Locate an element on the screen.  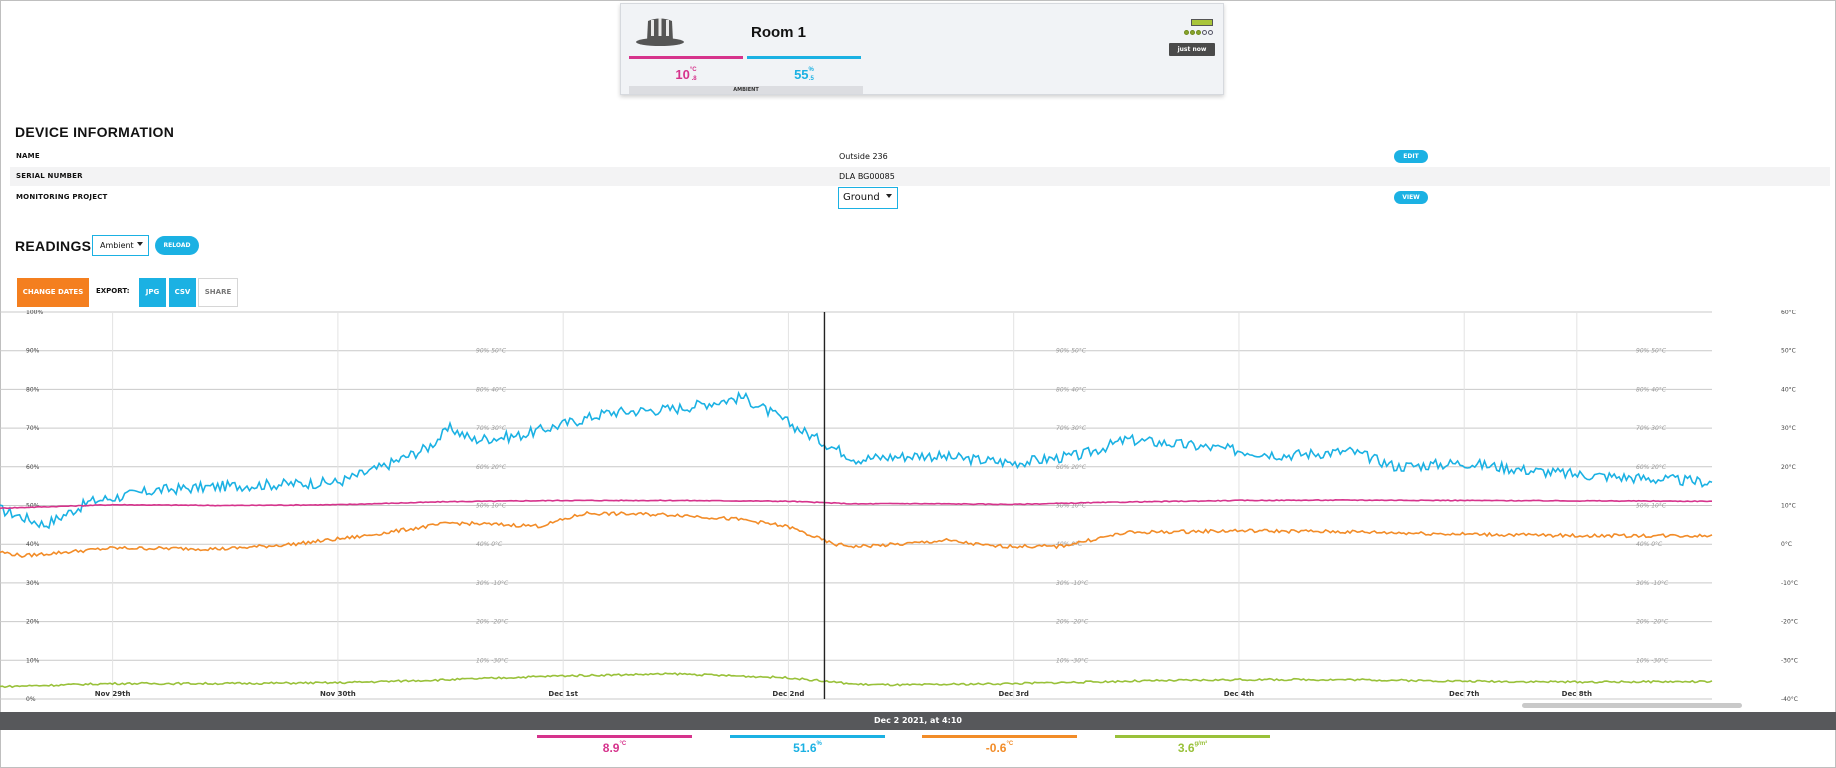
view-button: VIEW is located at coordinates (1411, 197).